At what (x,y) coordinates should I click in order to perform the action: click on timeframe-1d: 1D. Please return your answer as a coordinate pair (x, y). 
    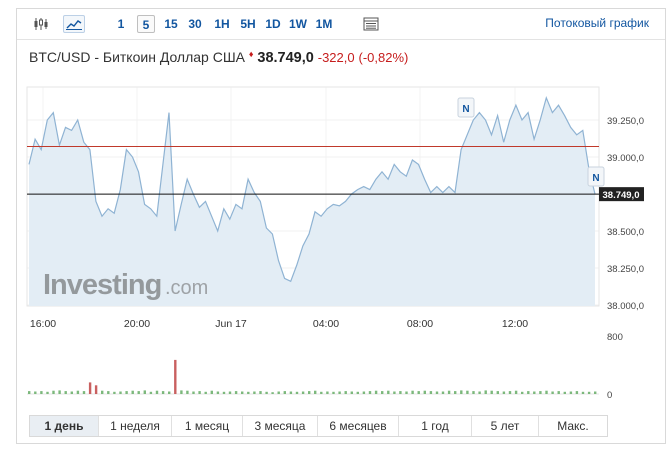
    Looking at the image, I should click on (273, 24).